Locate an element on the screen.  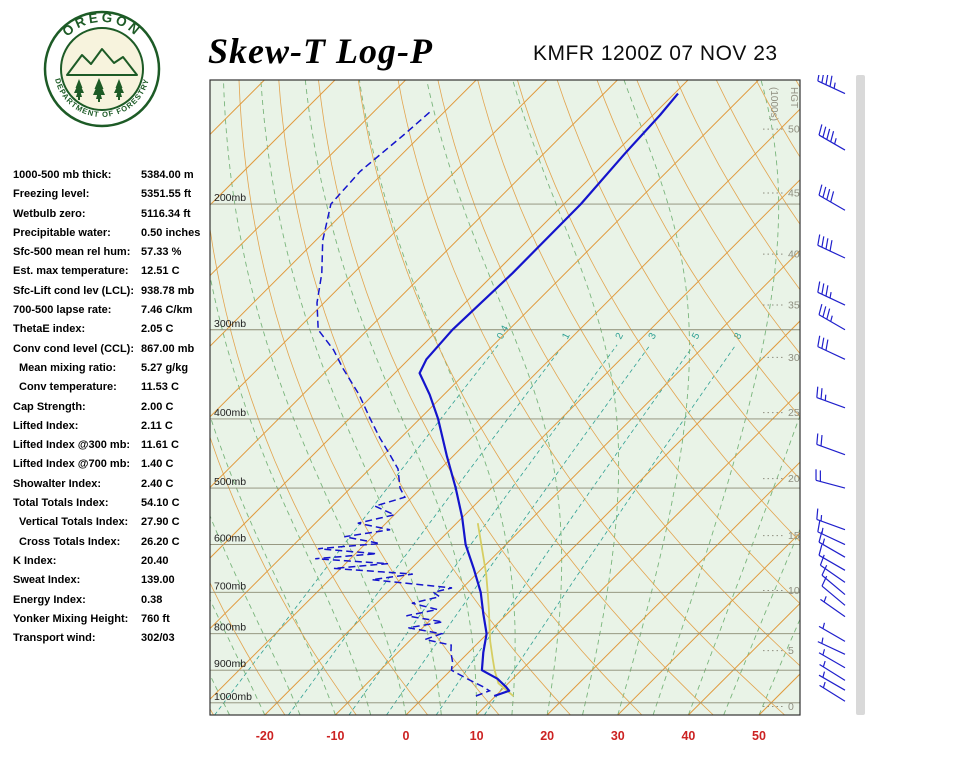
mixing-ratio-line is located at coordinates (426, 529).